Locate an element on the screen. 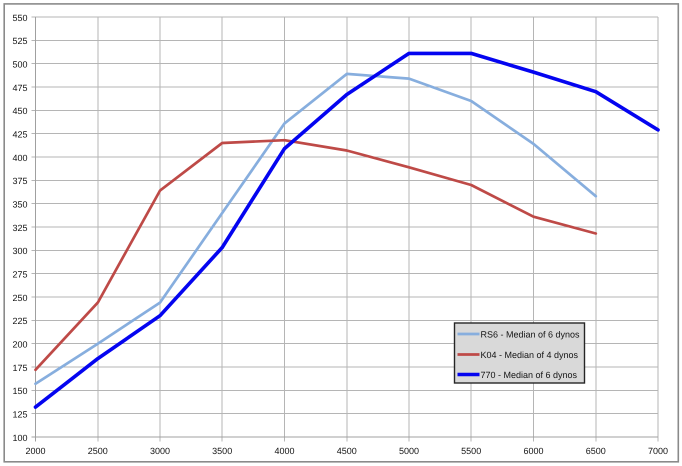  svg-text: 100 is located at coordinates (19, 438).